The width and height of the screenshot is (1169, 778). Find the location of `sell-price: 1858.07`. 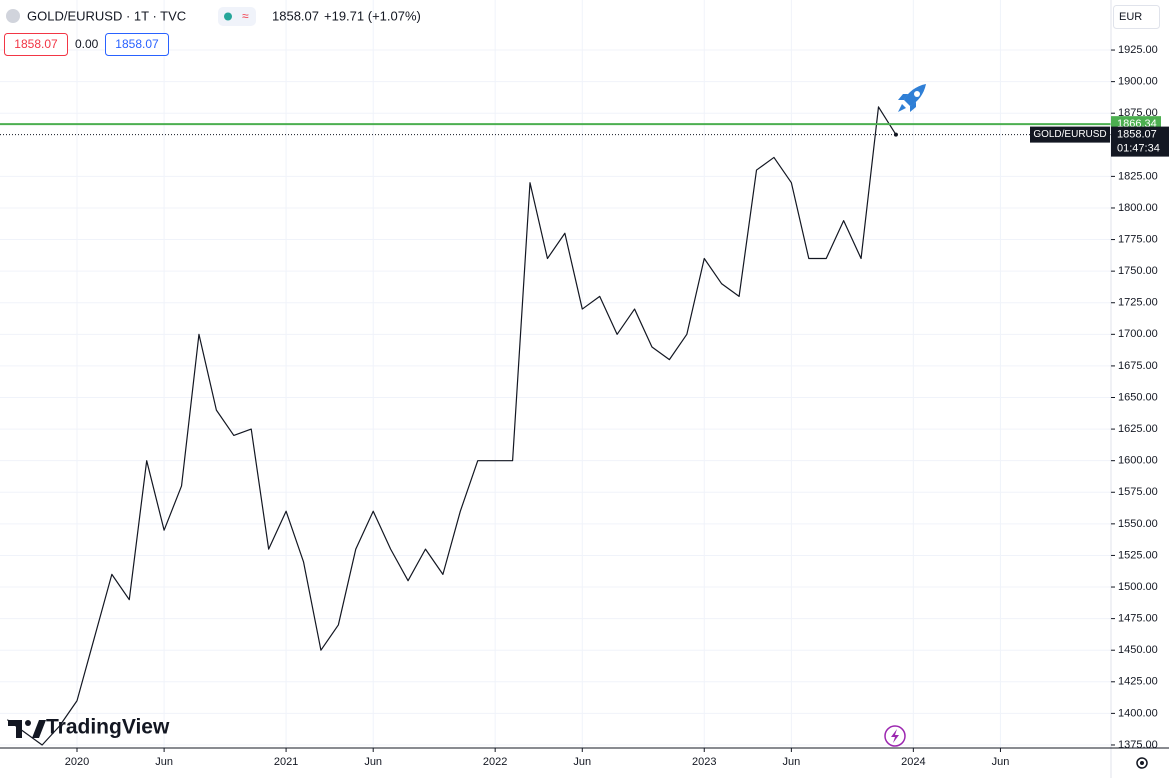

sell-price: 1858.07 is located at coordinates (36, 44).